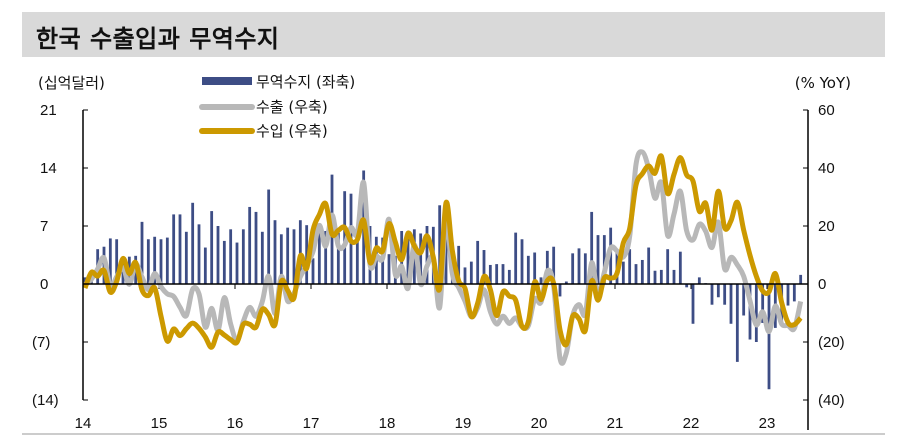 The height and width of the screenshot is (438, 902). I want to click on right-tick-label: 0, so click(822, 284).